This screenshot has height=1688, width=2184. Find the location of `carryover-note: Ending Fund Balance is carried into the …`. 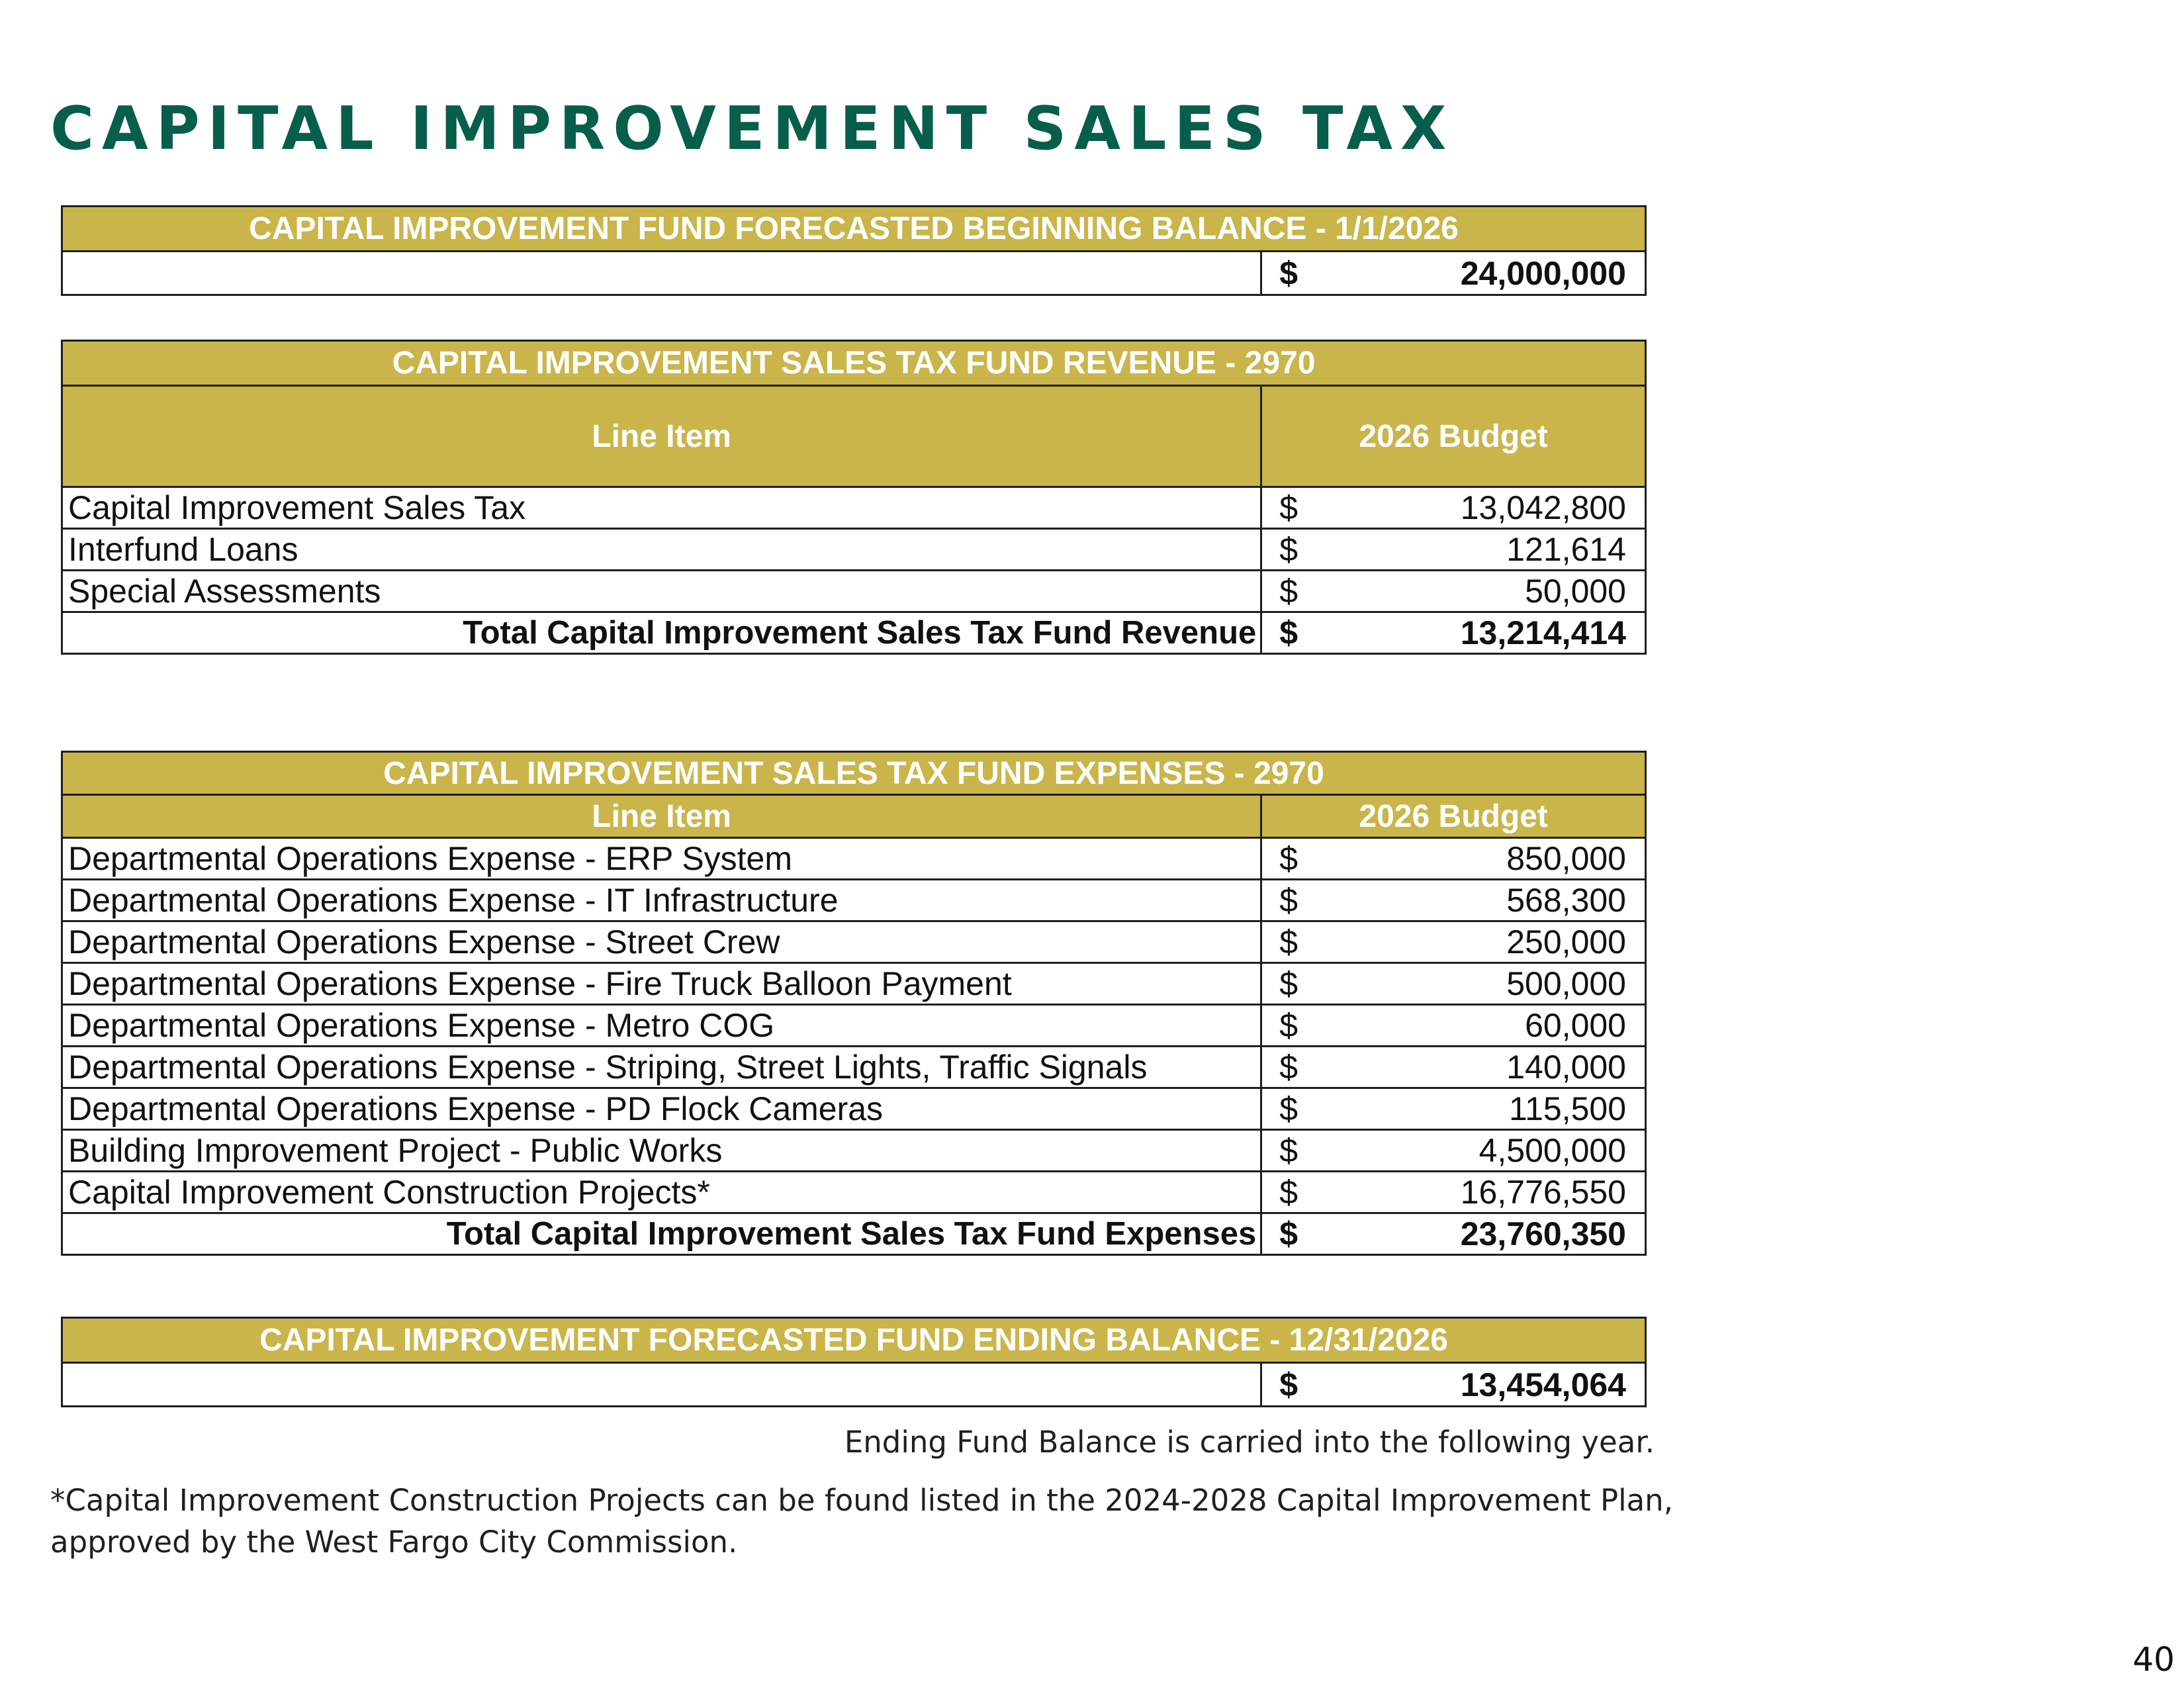

carryover-note: Ending Fund Balance is carried into the … is located at coordinates (1250, 1442).